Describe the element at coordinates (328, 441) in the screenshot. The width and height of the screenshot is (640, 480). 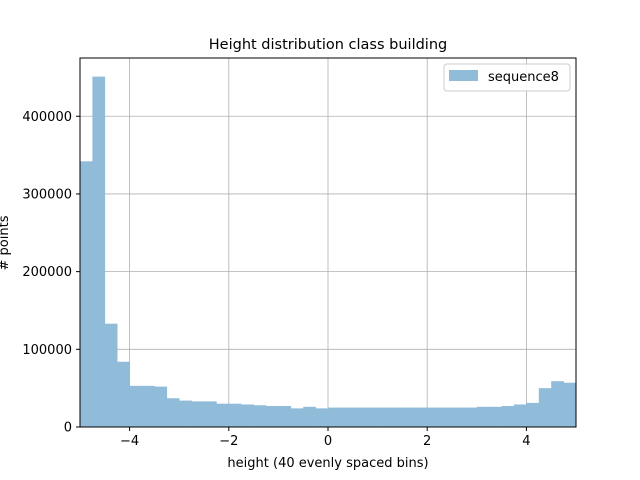
I see `x-tick-label: 0` at that location.